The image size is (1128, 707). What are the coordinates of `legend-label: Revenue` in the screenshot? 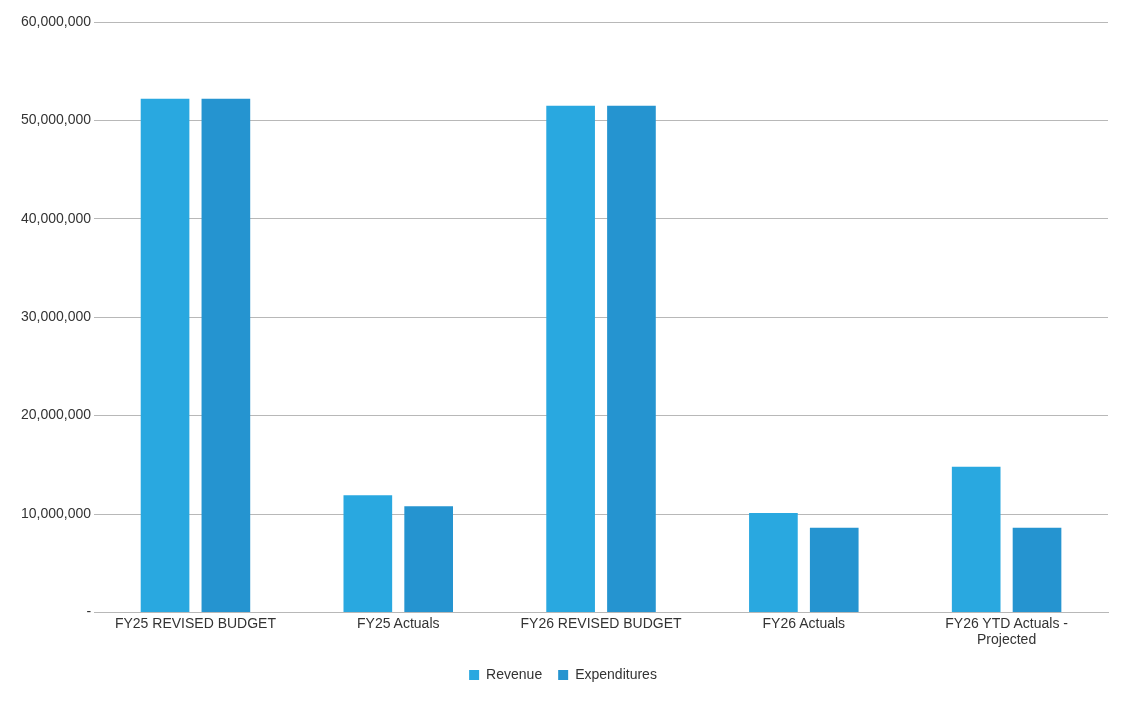 It's located at (514, 673).